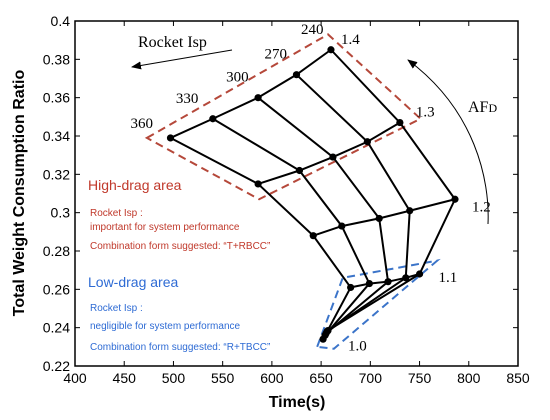  What do you see at coordinates (19, 193) in the screenshot?
I see `y-axis-title: Total Weight Consumption Ratio` at bounding box center [19, 193].